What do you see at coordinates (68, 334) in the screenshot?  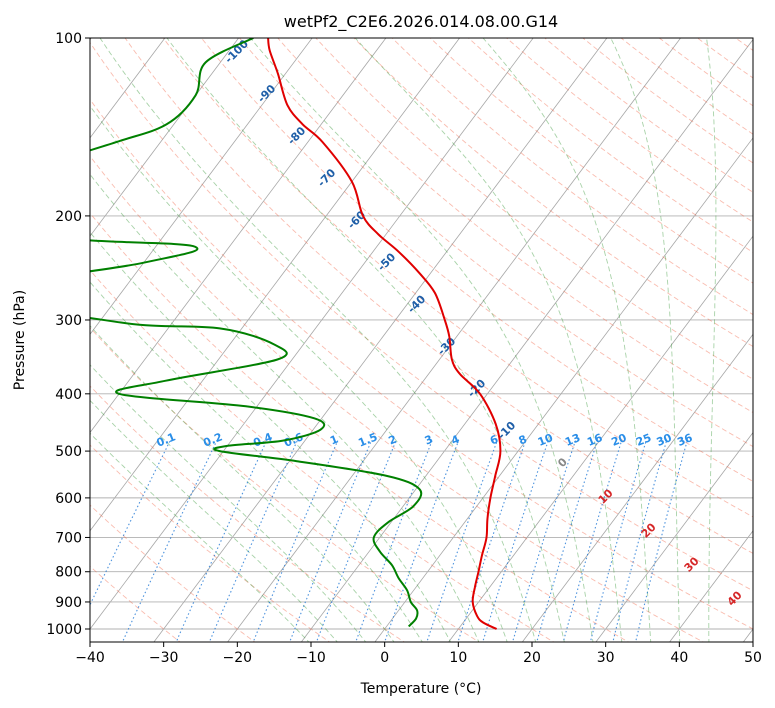 I see `y-axis-ticks: 100 200 300 400 500 600 700 800 900 1000` at bounding box center [68, 334].